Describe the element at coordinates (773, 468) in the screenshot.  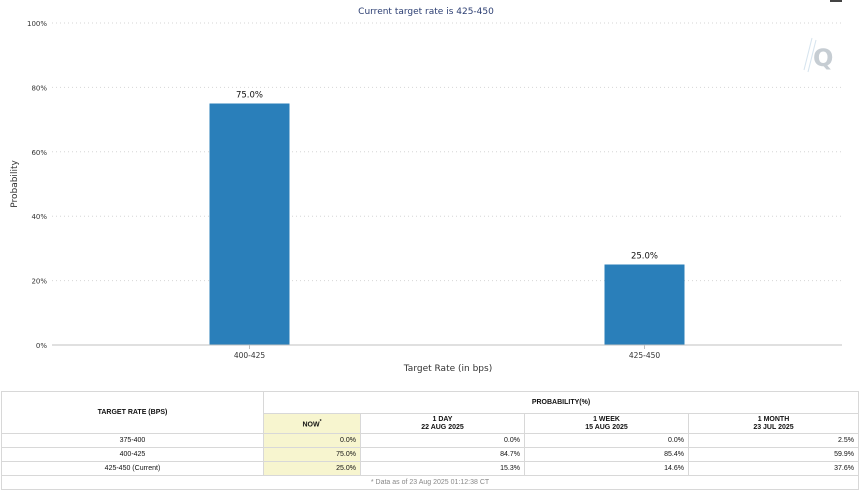
I see `row-1month: 37.6%` at that location.